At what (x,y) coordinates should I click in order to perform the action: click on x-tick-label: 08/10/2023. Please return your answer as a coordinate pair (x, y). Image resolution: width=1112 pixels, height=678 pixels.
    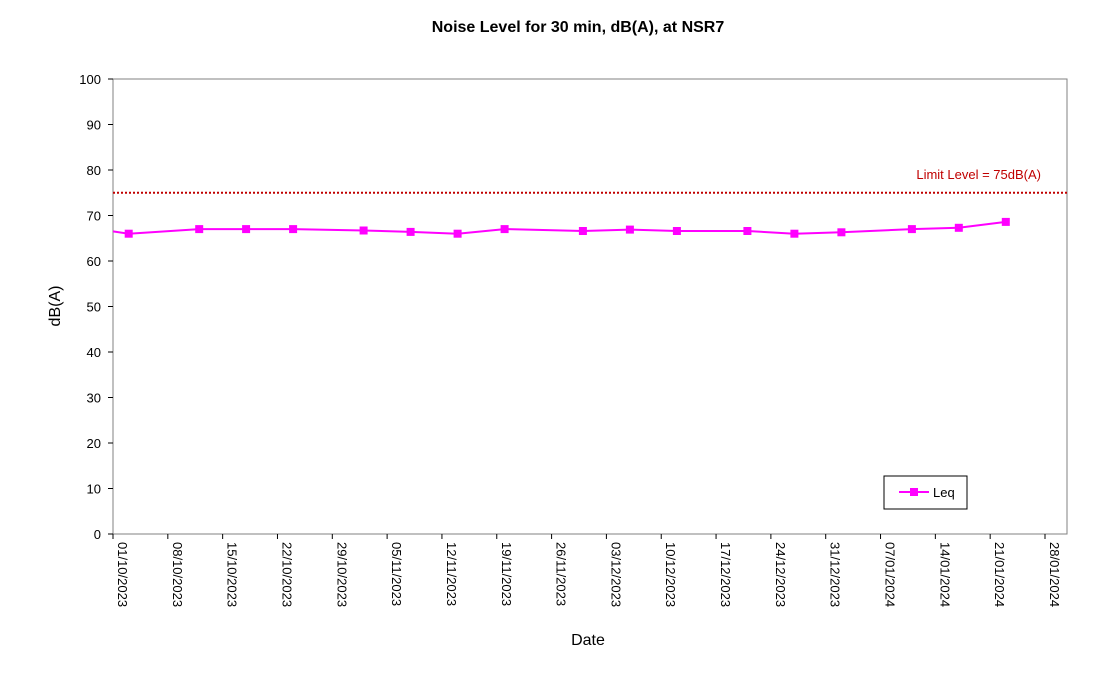
    Looking at the image, I should click on (177, 574).